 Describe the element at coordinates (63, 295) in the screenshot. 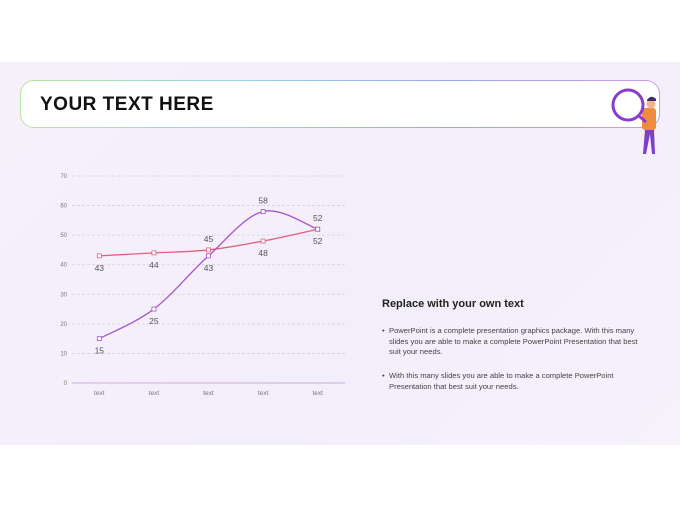

I see `y-tick-label: 30` at that location.